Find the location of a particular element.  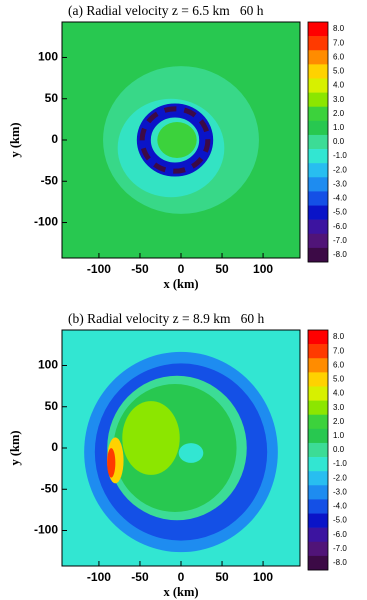

colorbar-label: -3.0 is located at coordinates (340, 491).